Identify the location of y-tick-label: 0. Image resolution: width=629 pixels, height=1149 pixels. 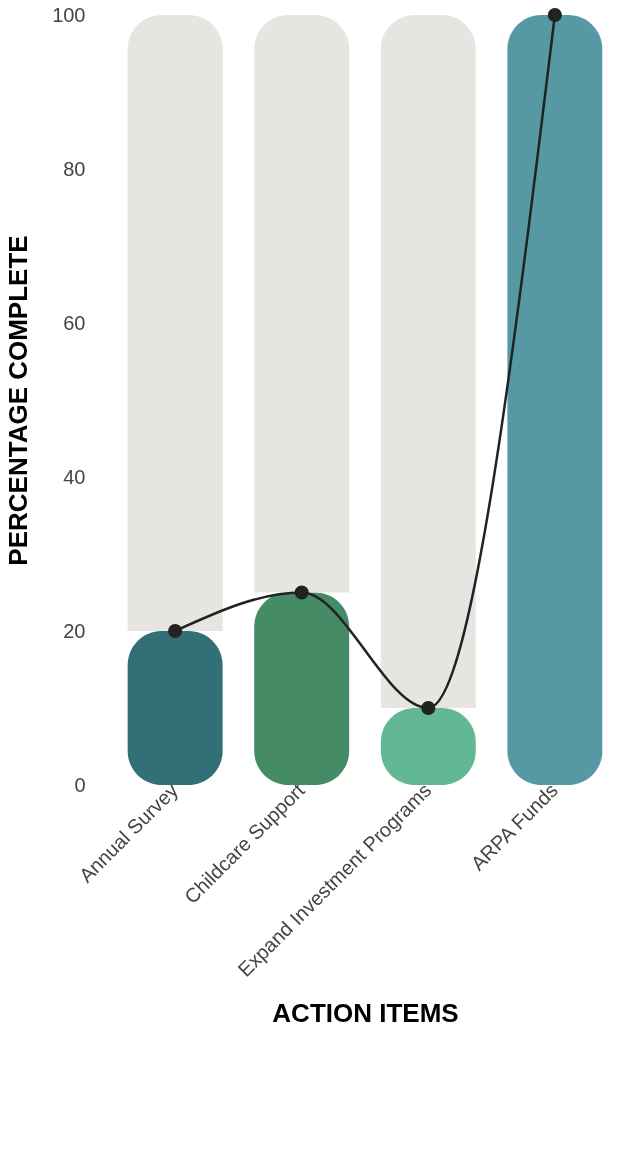
(80, 784).